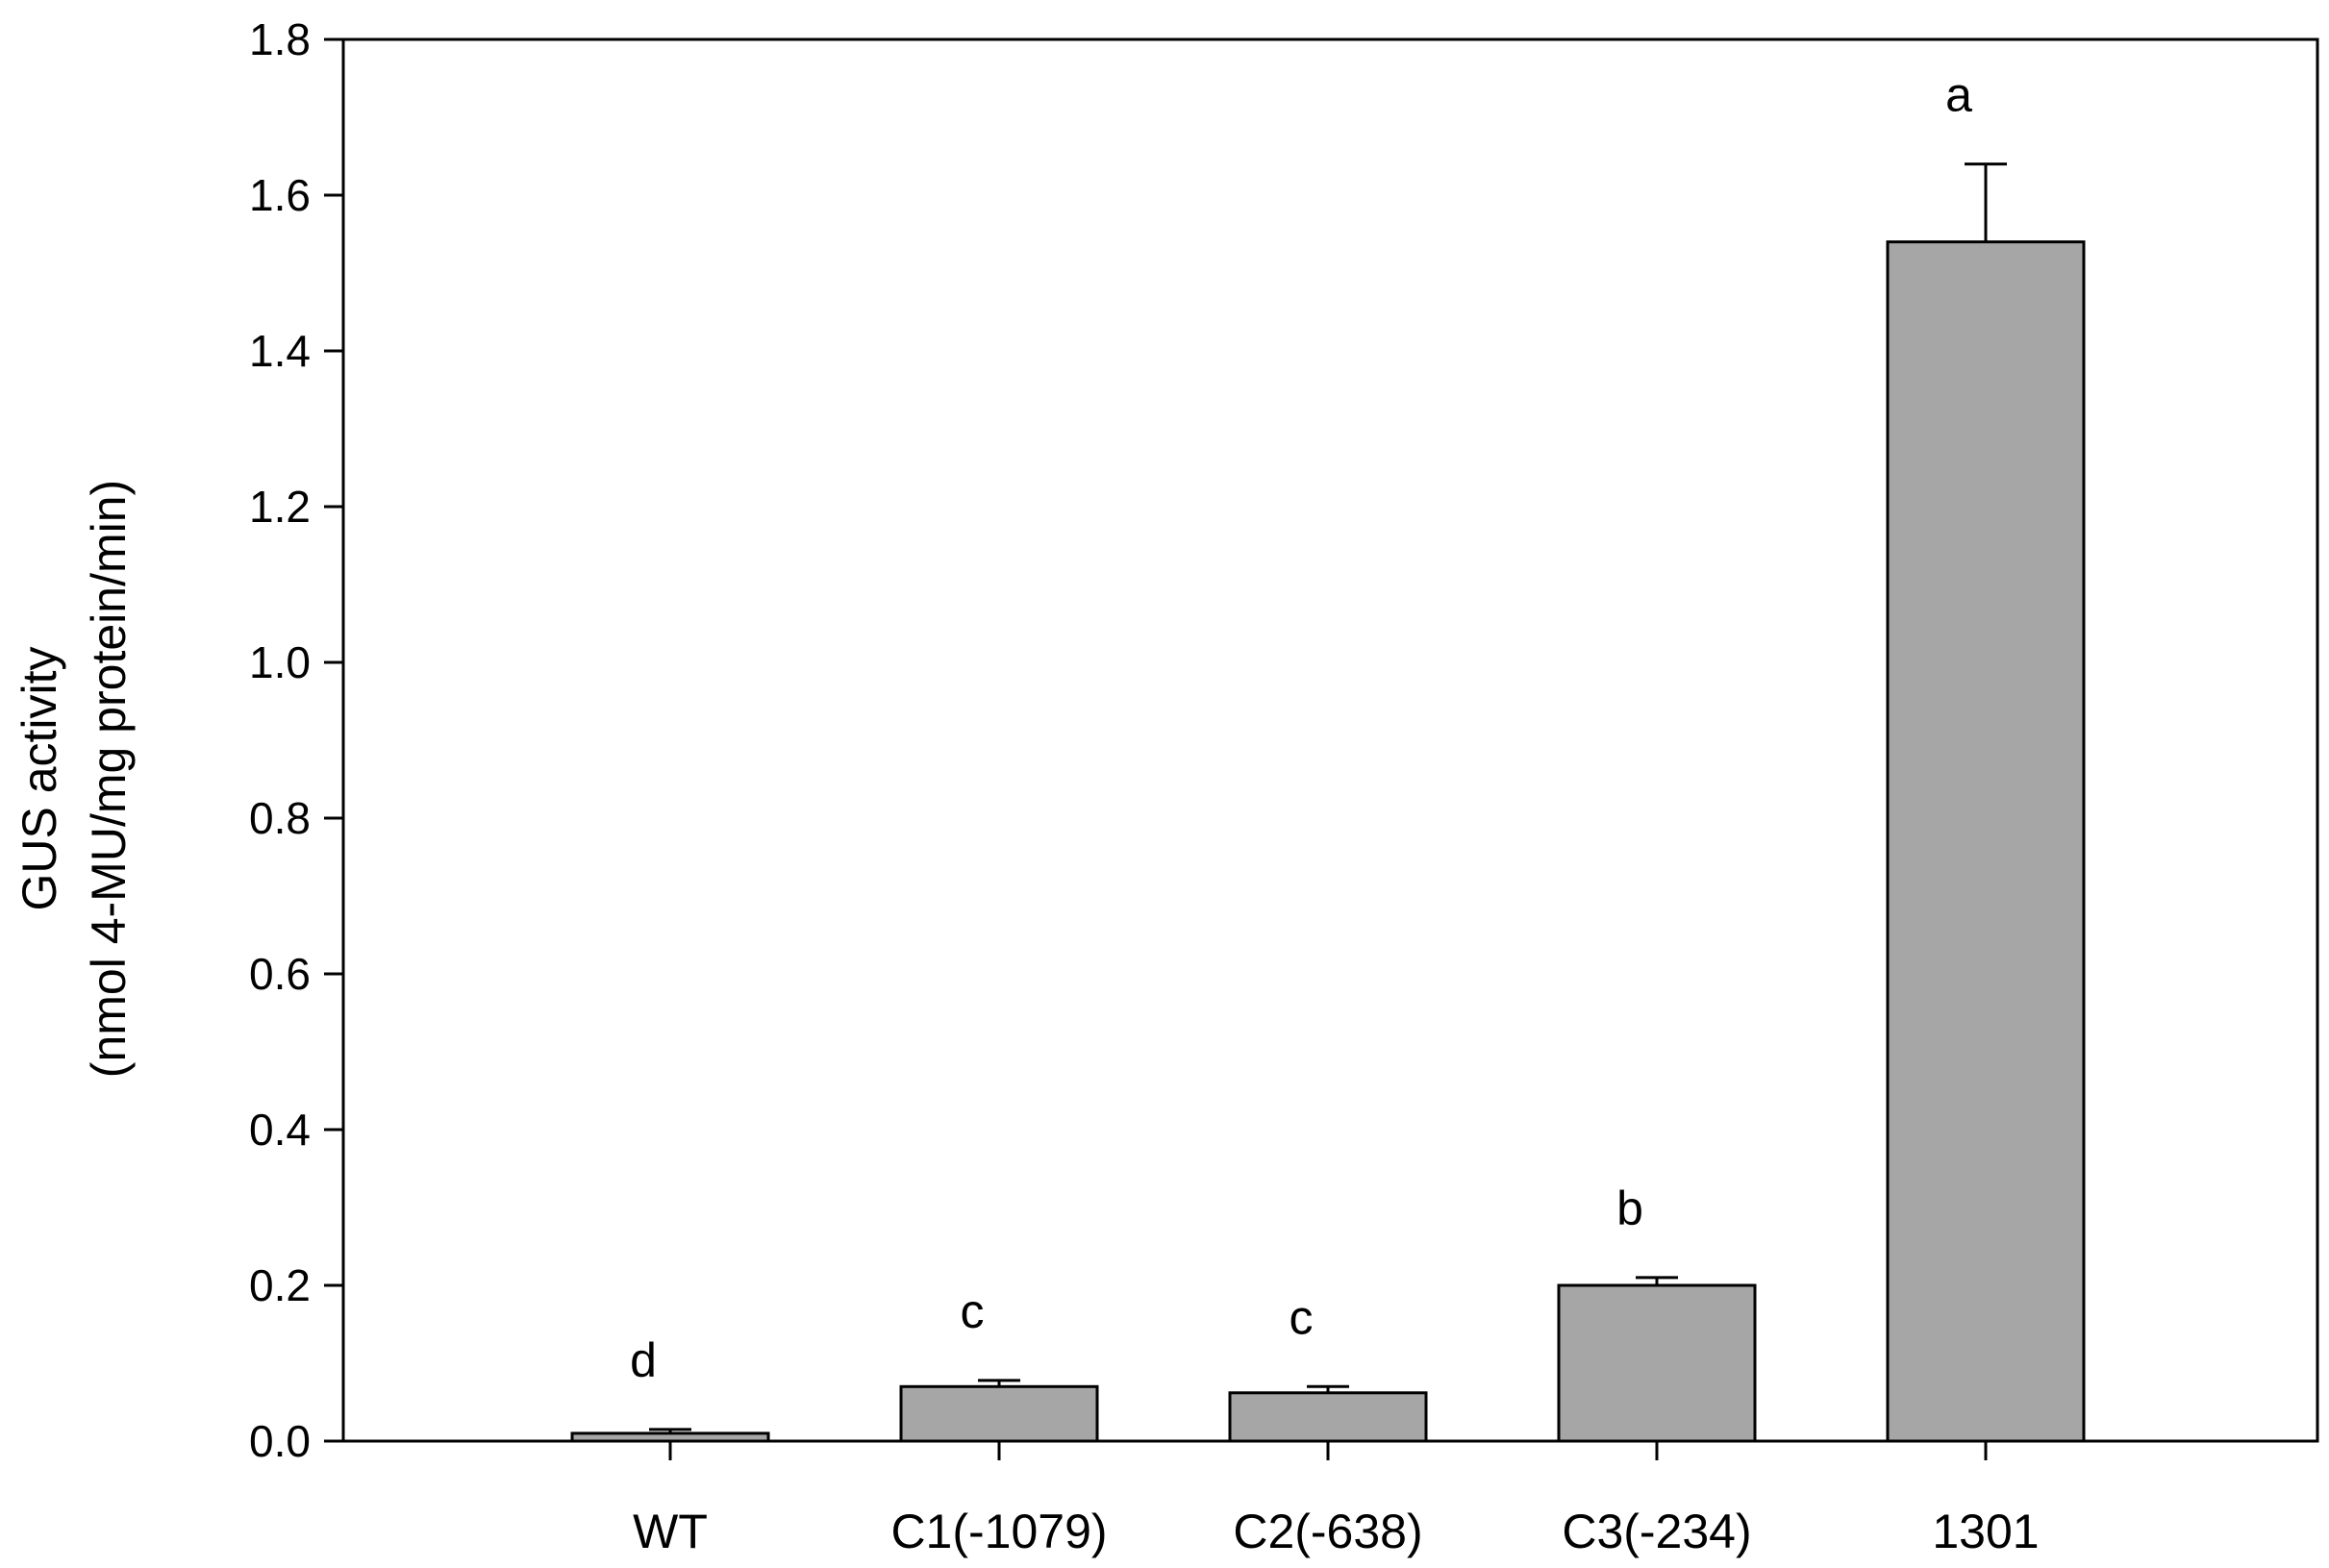  Describe the element at coordinates (1336, 1499) in the screenshot. I see `x-axis: WT C1(-1079) C2(-638) C3(-234) 1301` at that location.